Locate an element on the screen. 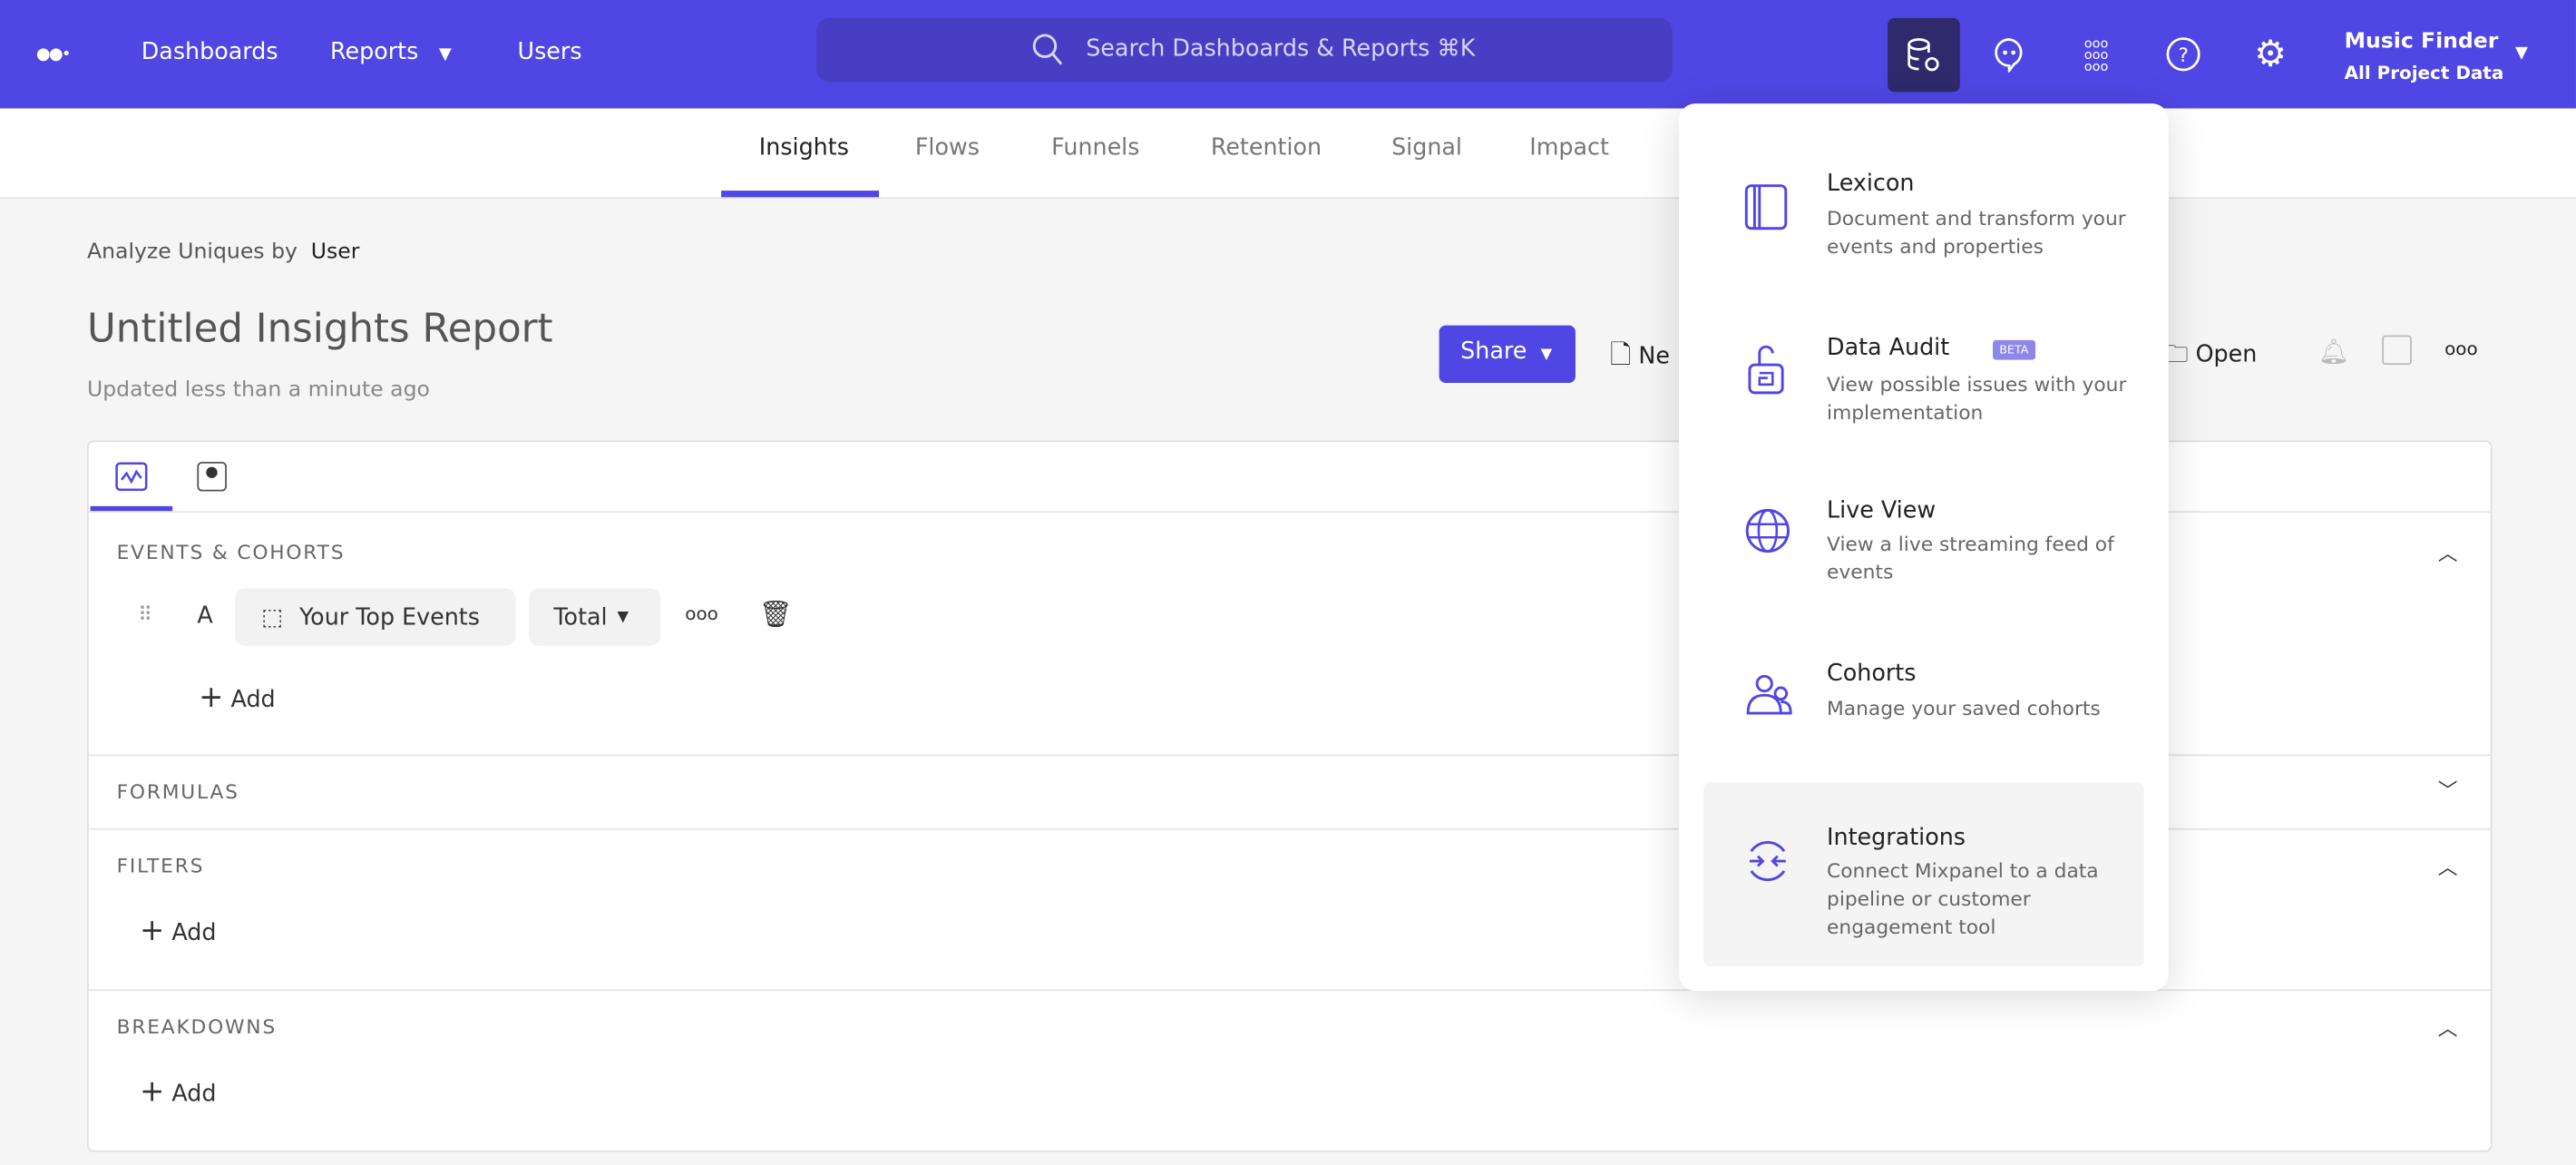 Image resolution: width=2576 pixels, height=1165 pixels. event-selector: ⬚ Your Top Events is located at coordinates (375, 617).